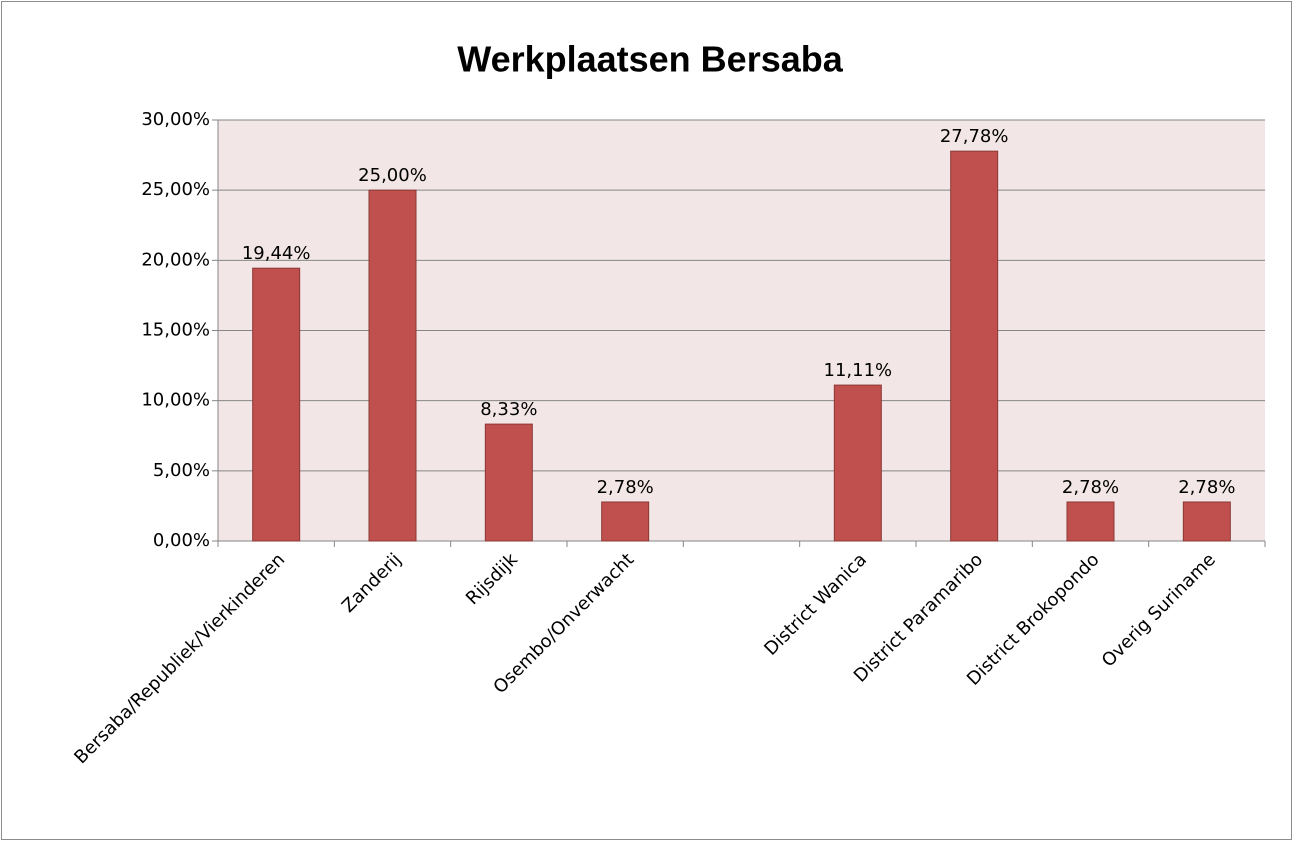 This screenshot has width=1293, height=841. Describe the element at coordinates (858, 370) in the screenshot. I see `data-label: 11,11%` at that location.